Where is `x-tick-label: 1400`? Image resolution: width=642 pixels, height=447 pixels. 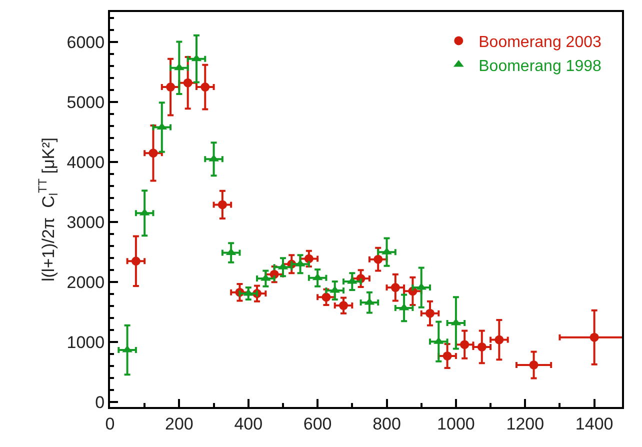 x-tick-label: 1400 is located at coordinates (594, 424).